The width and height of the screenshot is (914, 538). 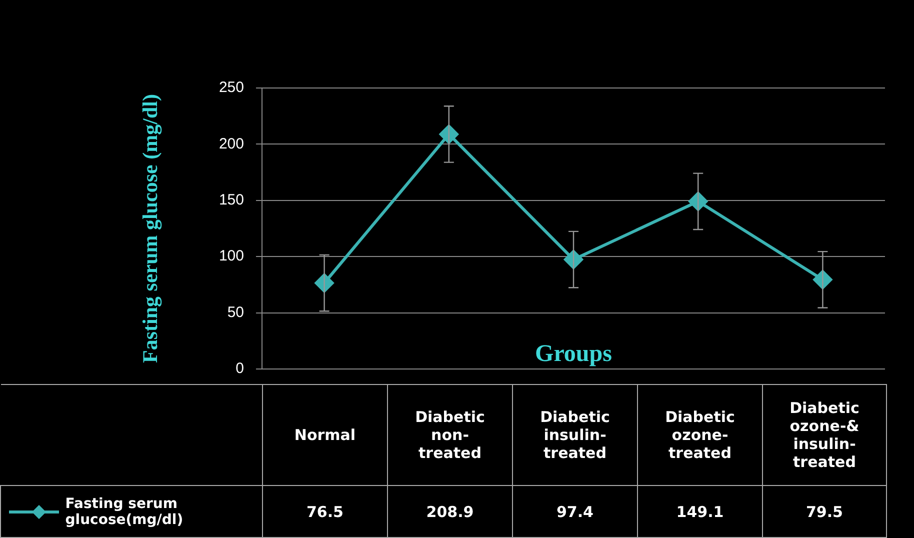 What do you see at coordinates (575, 512) in the screenshot?
I see `data-label: 97.4` at bounding box center [575, 512].